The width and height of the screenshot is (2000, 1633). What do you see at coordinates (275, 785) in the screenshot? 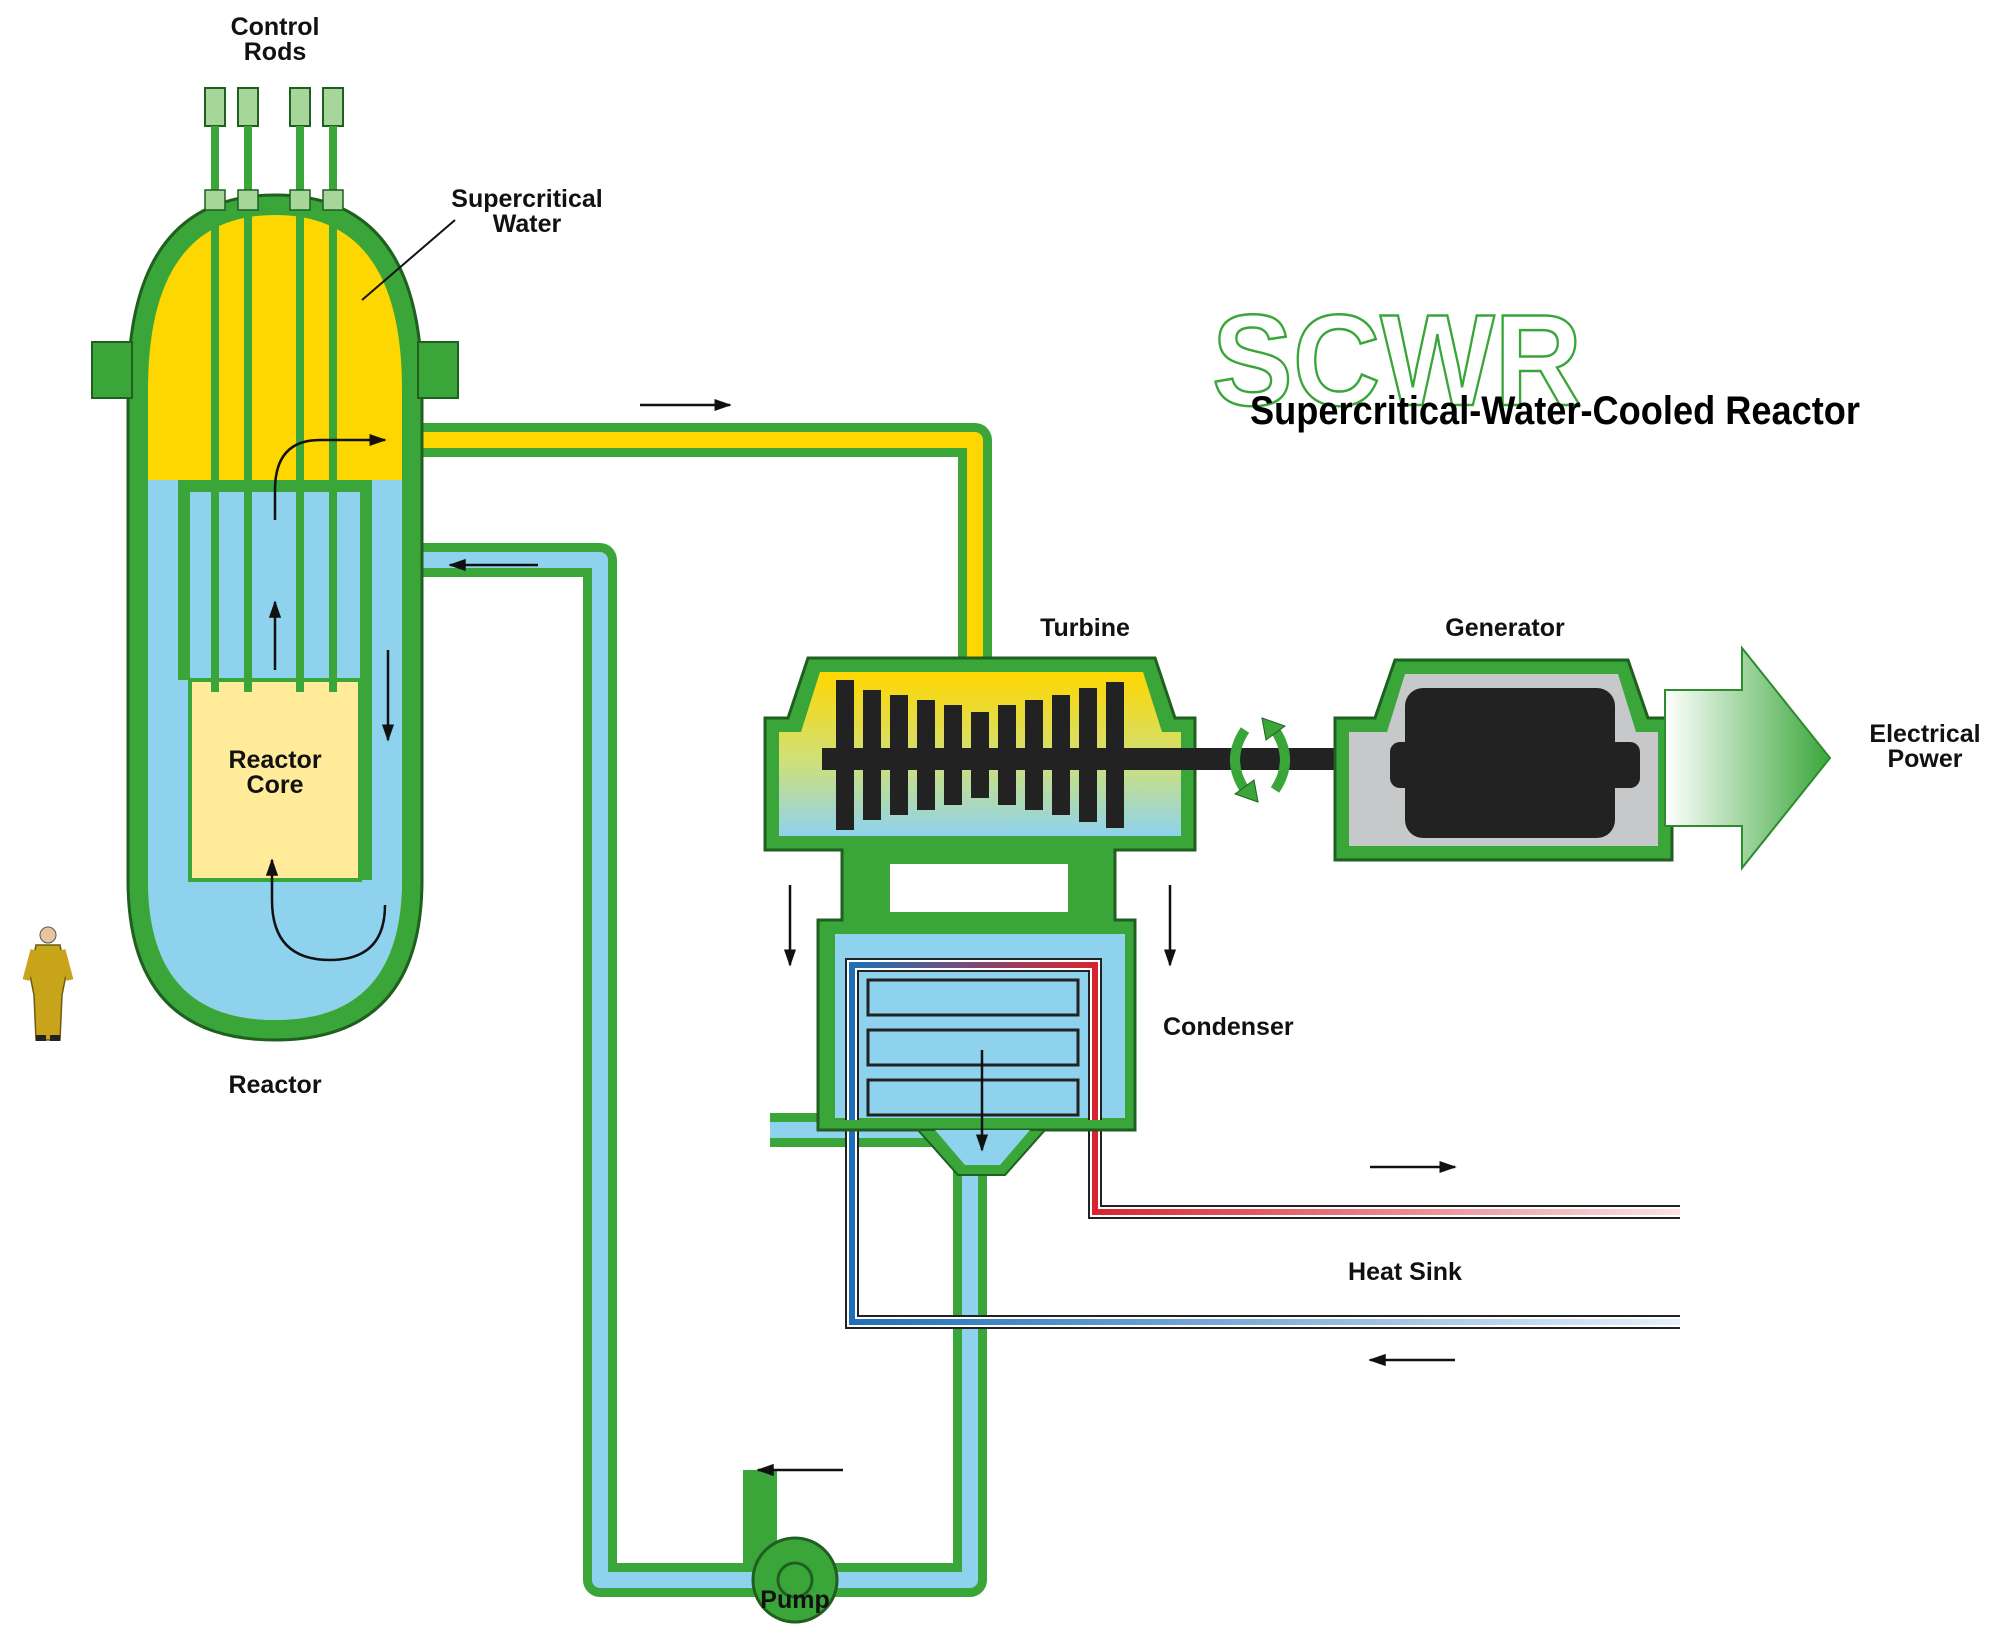
I see `label-reactor-core-line2: Core` at bounding box center [275, 785].